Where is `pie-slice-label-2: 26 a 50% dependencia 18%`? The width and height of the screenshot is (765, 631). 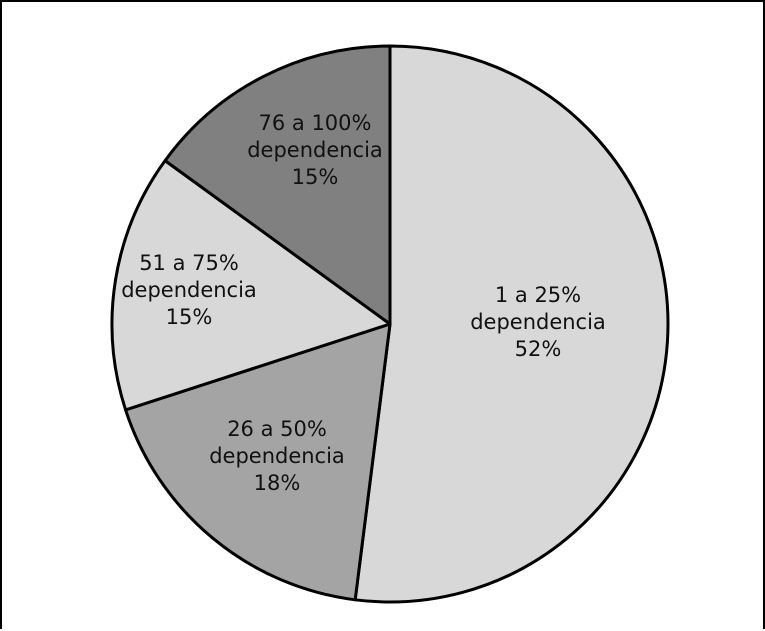
pie-slice-label-2: 26 a 50% dependencia 18% is located at coordinates (277, 456).